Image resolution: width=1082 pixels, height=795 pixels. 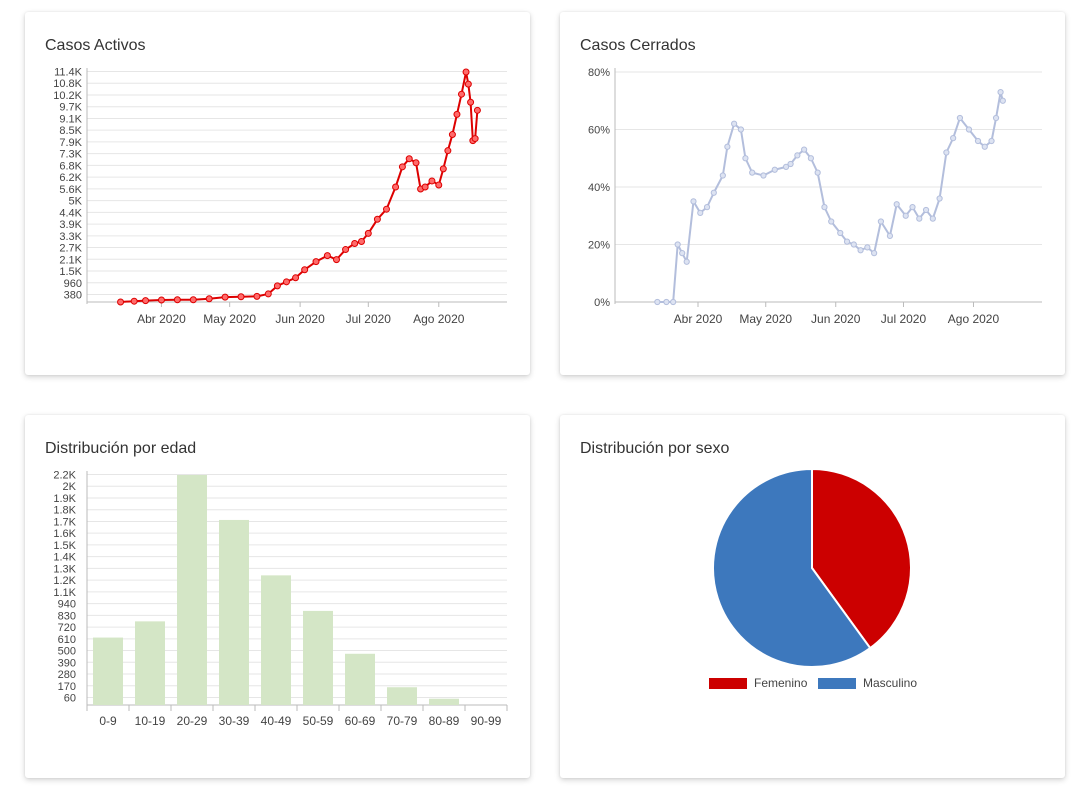 What do you see at coordinates (444, 721) in the screenshot?
I see `x-tick-label: 80-89` at bounding box center [444, 721].